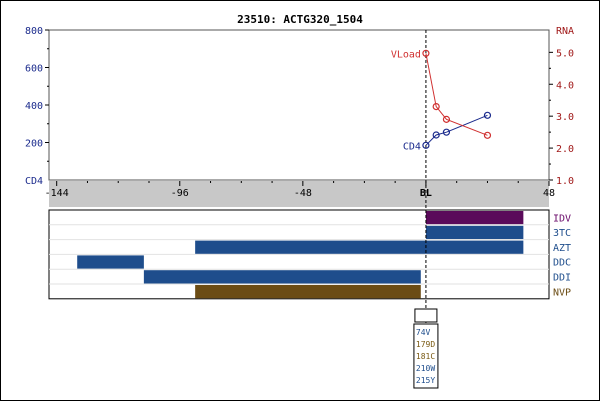 Image resolution: width=600 pixels, height=401 pixels. I want to click on mutation-label: 179D, so click(425, 344).